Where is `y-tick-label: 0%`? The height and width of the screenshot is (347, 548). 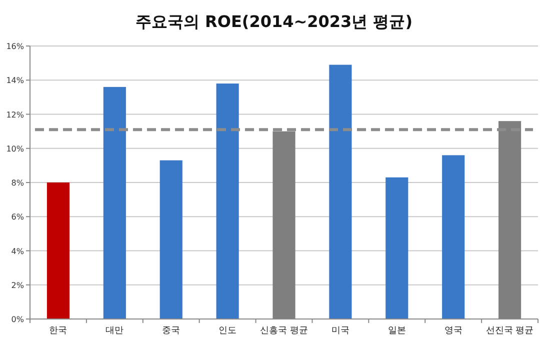 y-tick-label: 0% is located at coordinates (17, 319).